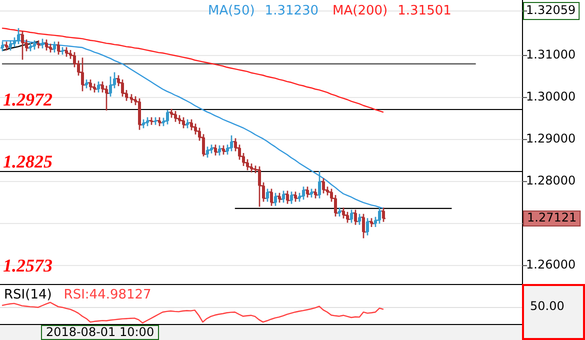 This screenshot has width=585, height=340. Describe the element at coordinates (552, 217) in the screenshot. I see `text: 1.27121` at that location.